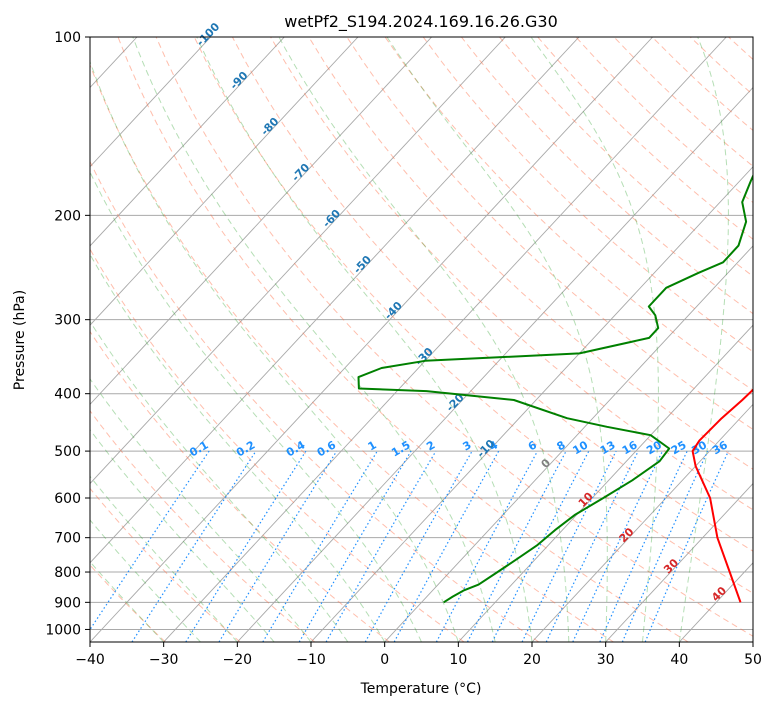 This screenshot has width=775, height=708. What do you see at coordinates (67, 38) in the screenshot?
I see `y-tick-label: 100` at bounding box center [67, 38].